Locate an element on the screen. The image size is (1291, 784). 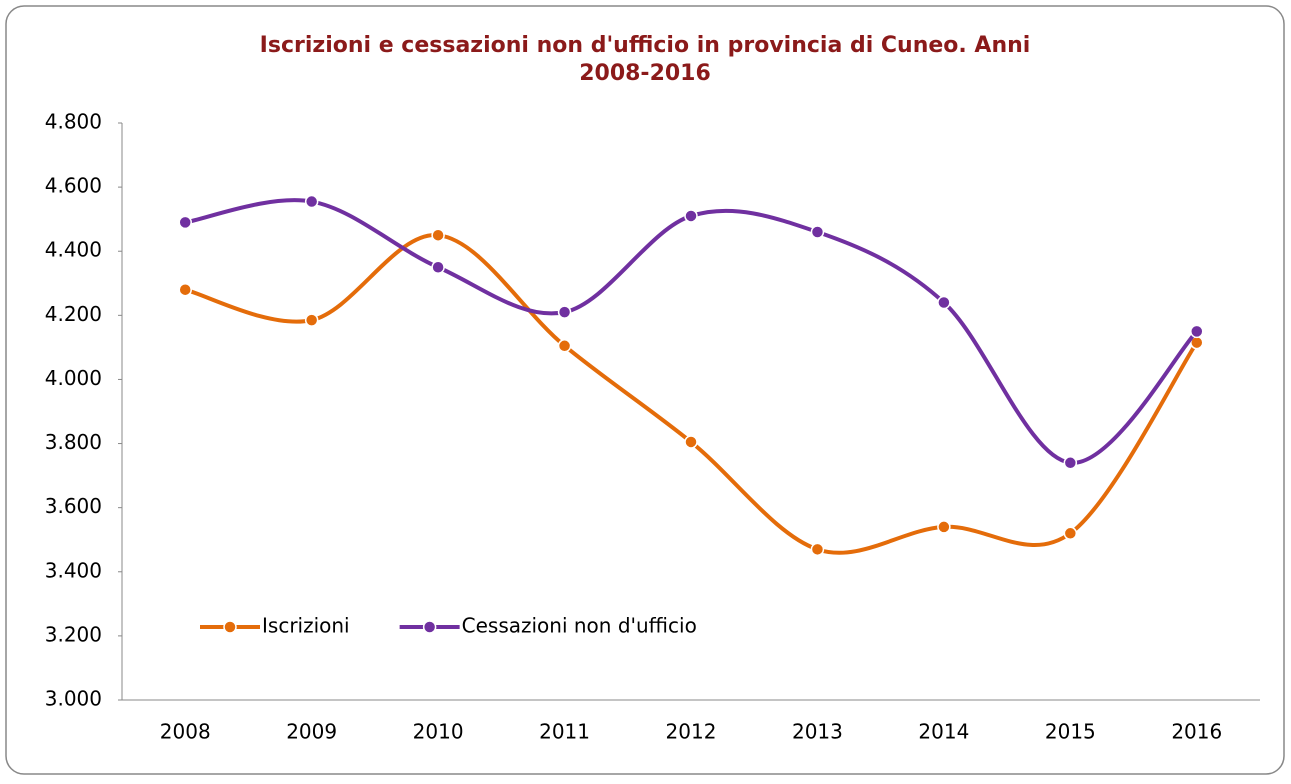
legend-label: Cessazioni non d'ufficio is located at coordinates (579, 626).